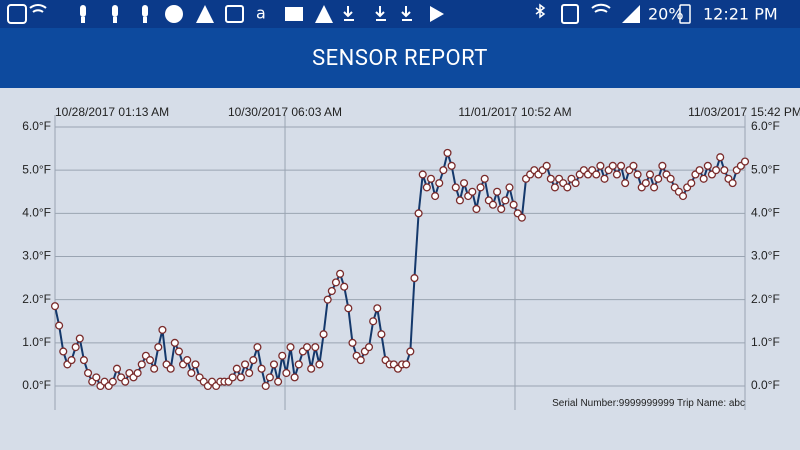 This screenshot has height=450, width=800. I want to click on y-tick-label: 3.0°F, so click(36, 256).